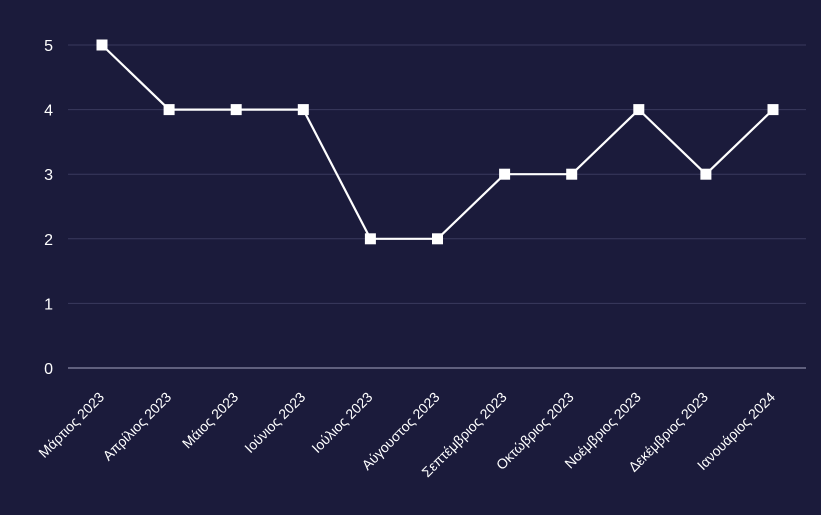 The height and width of the screenshot is (515, 821). What do you see at coordinates (274, 422) in the screenshot?
I see `x-tick-label: Ιούνιος 2023` at bounding box center [274, 422].